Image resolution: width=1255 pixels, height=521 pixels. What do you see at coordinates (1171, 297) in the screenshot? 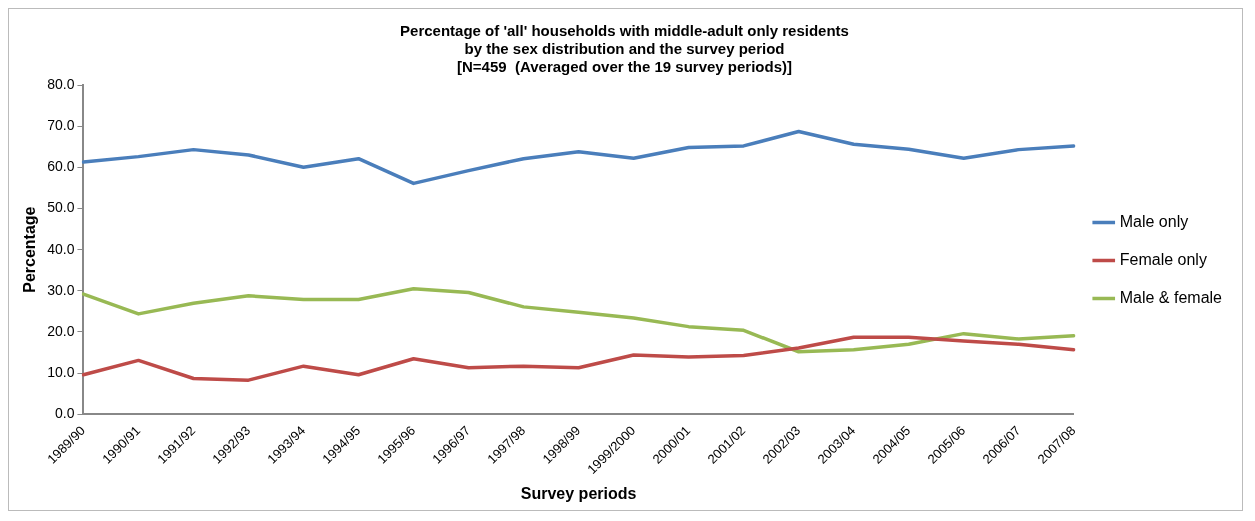
I see `legend-label: Male & female` at bounding box center [1171, 297].